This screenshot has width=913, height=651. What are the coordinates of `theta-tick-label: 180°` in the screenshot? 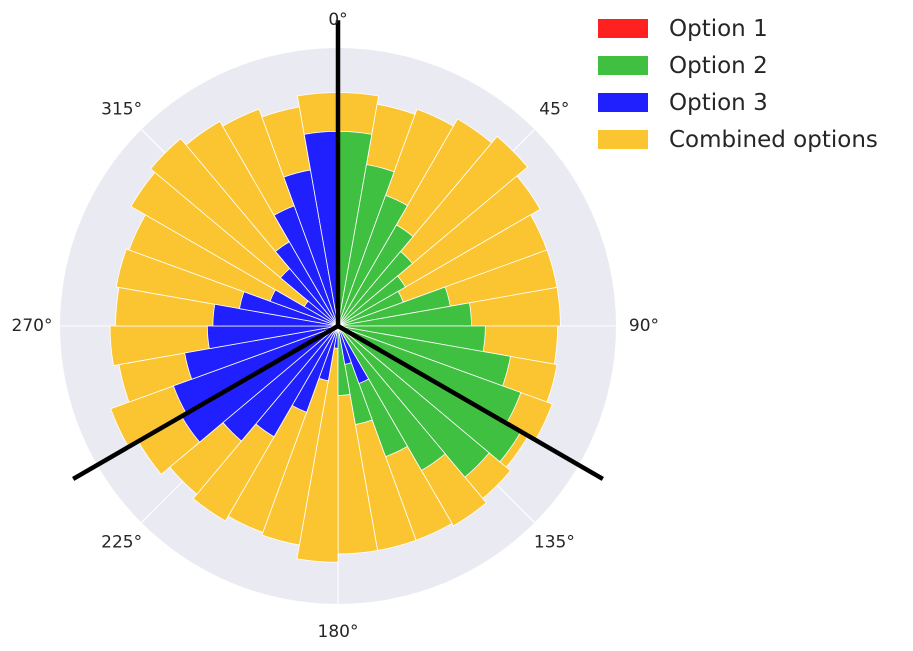 It's located at (338, 632).